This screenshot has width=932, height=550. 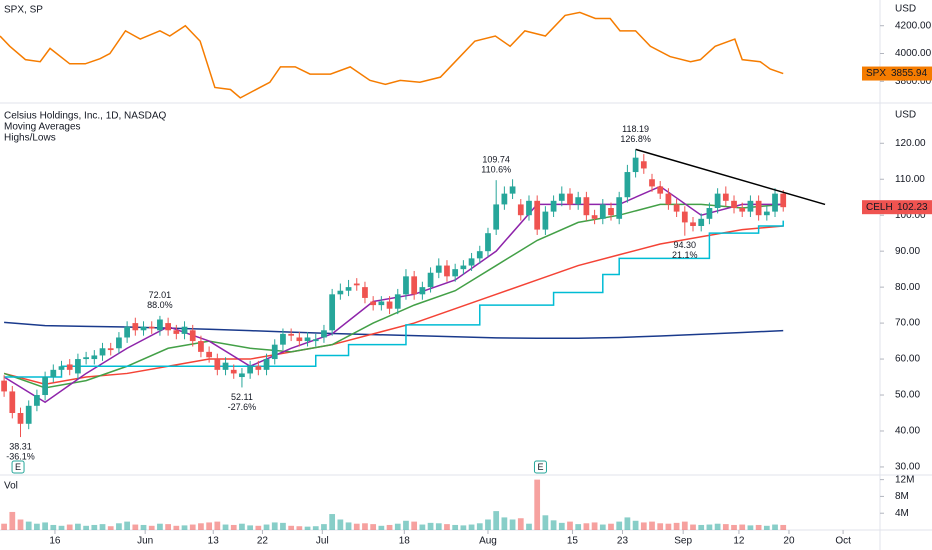 I want to click on x-tick-label: 18, so click(x=405, y=541).